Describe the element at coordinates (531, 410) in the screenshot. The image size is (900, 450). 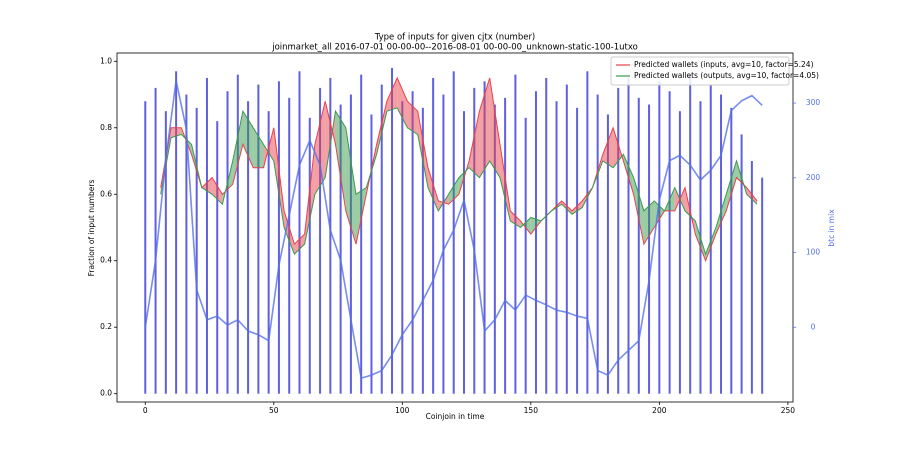
I see `x-tick-label: 150` at that location.